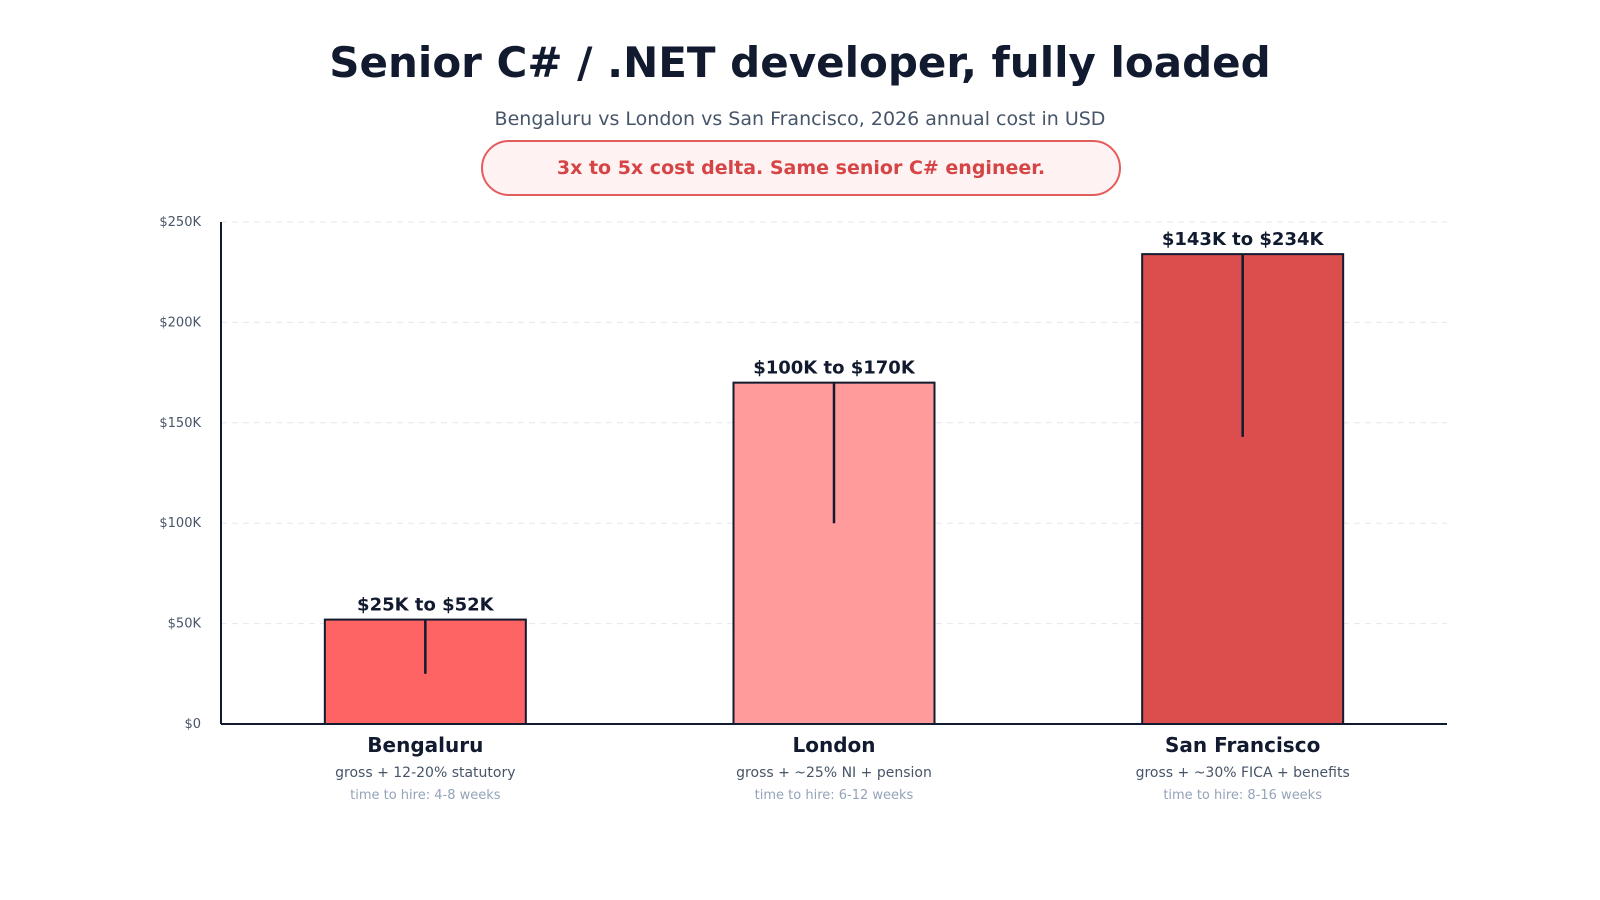 The image size is (1600, 900). I want to click on time-to-hire: time to hire: 6-12 weeks, so click(834, 795).